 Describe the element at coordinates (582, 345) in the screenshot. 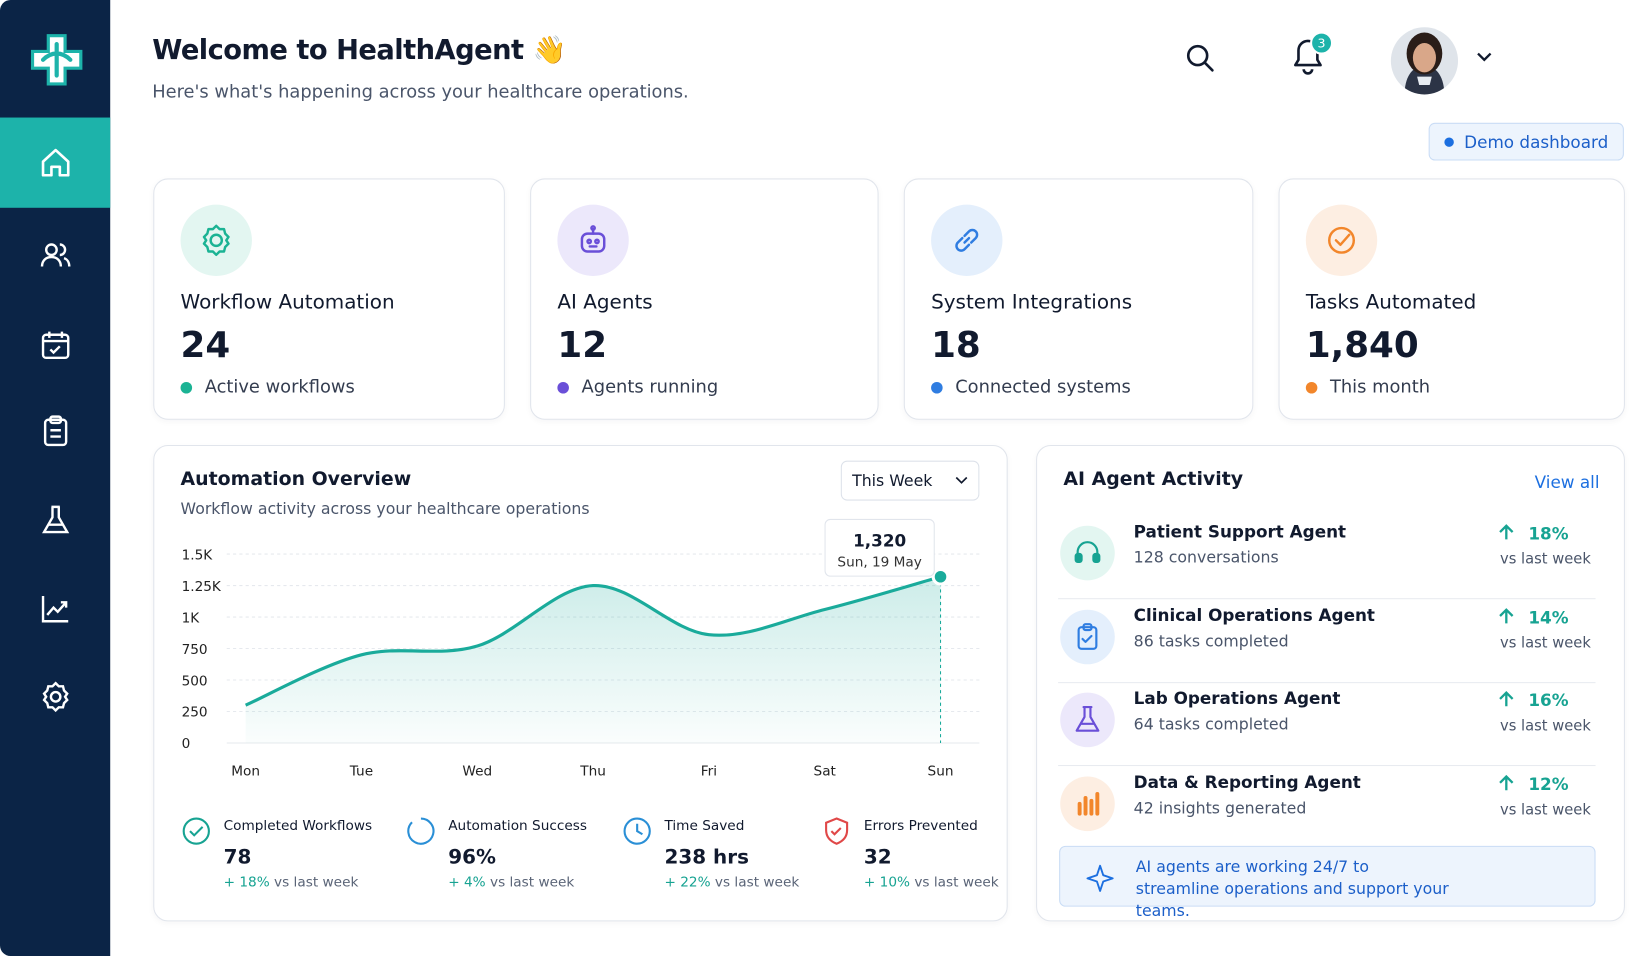

I see `stat-value: 12` at that location.